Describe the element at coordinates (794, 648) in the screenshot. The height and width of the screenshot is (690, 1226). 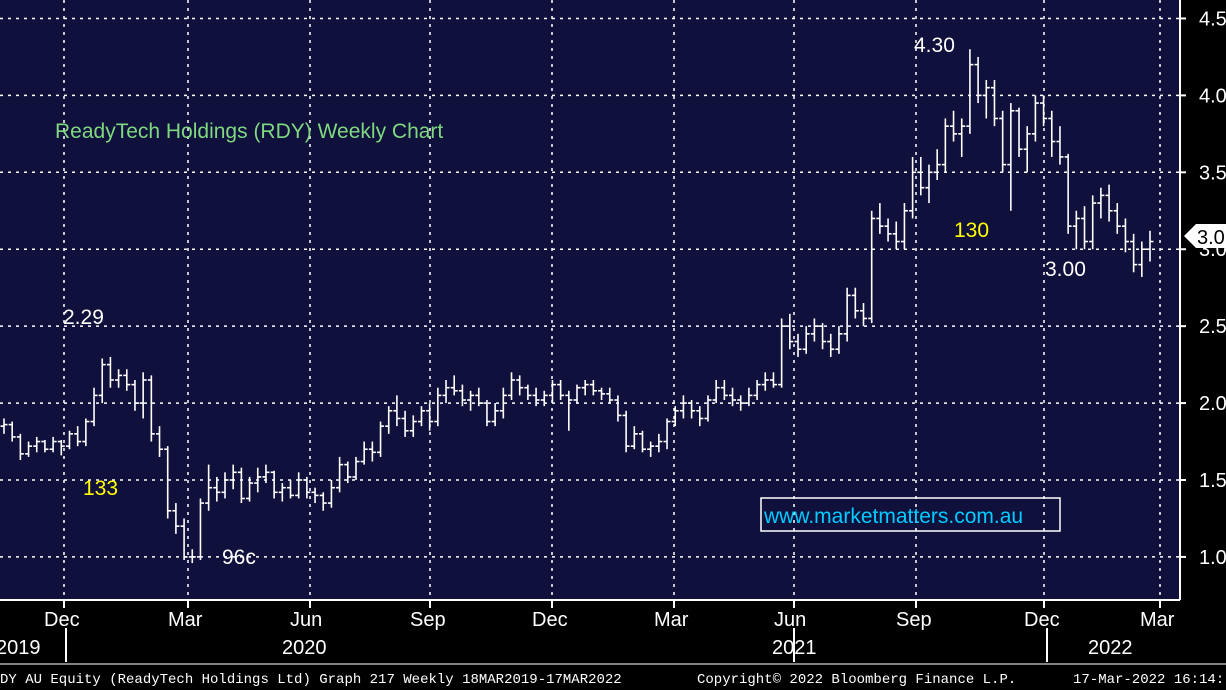
I see `x-year-label: 2021` at that location.